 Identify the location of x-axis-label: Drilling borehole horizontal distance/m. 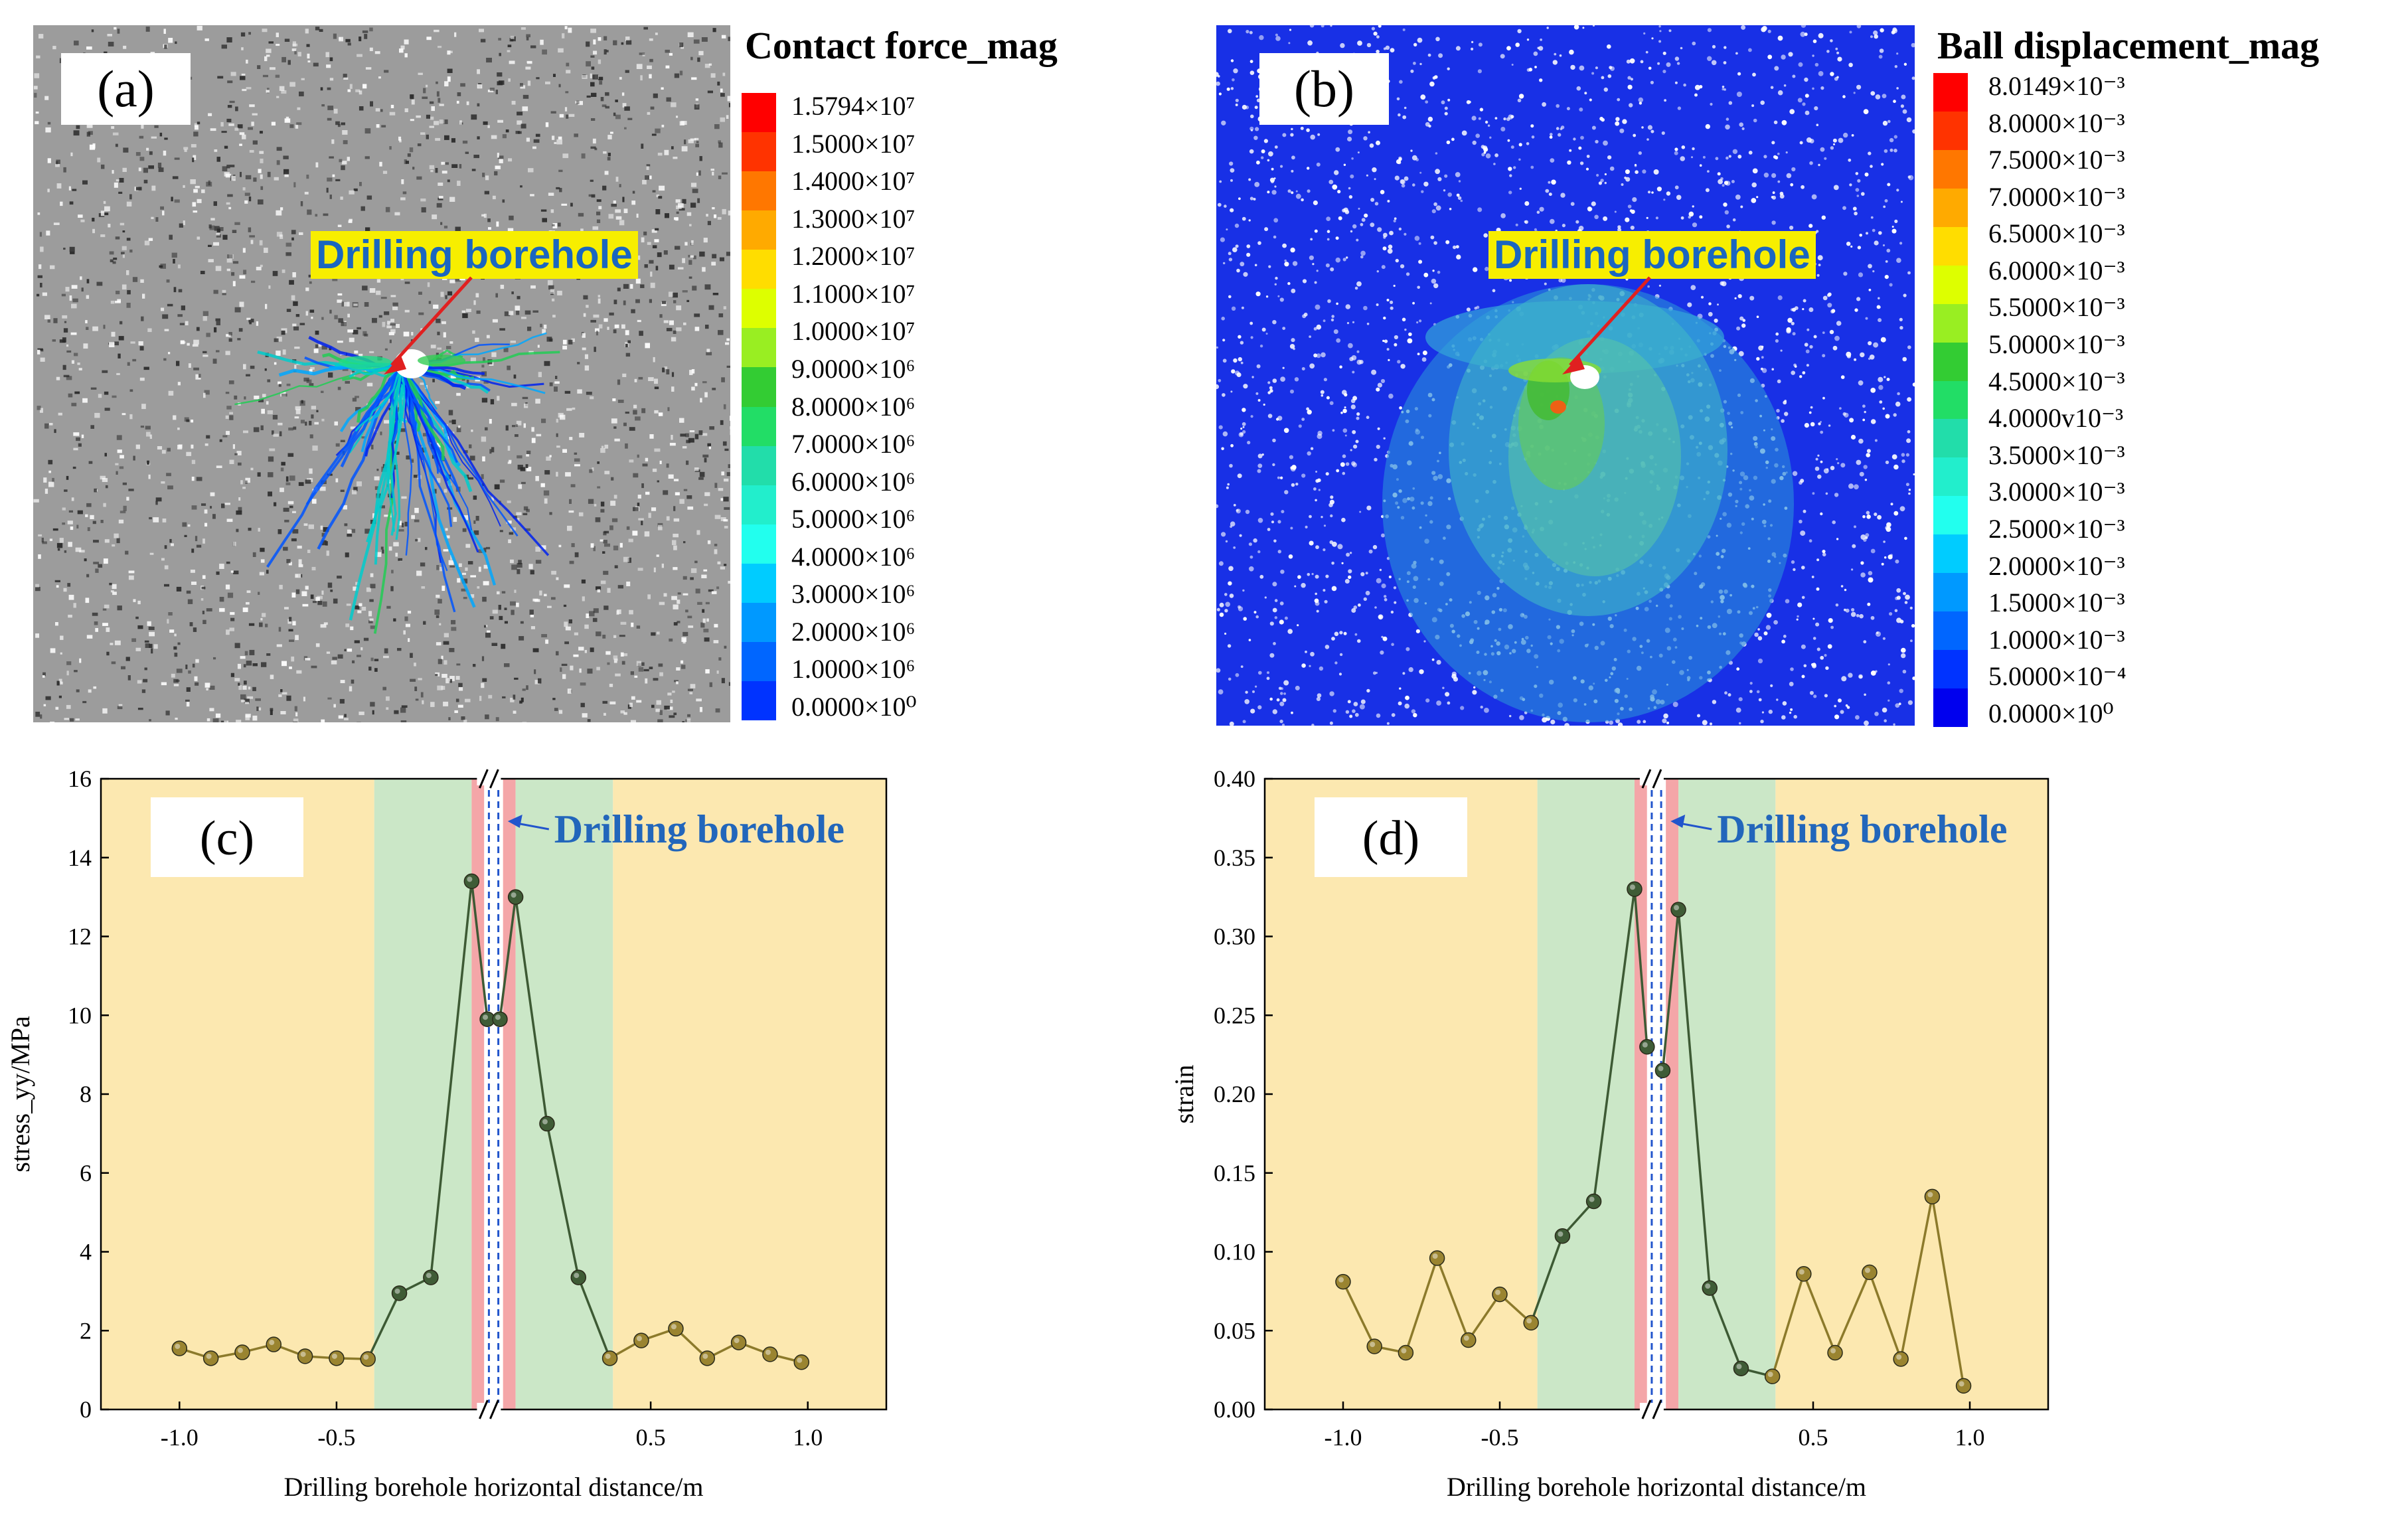
(1656, 1487).